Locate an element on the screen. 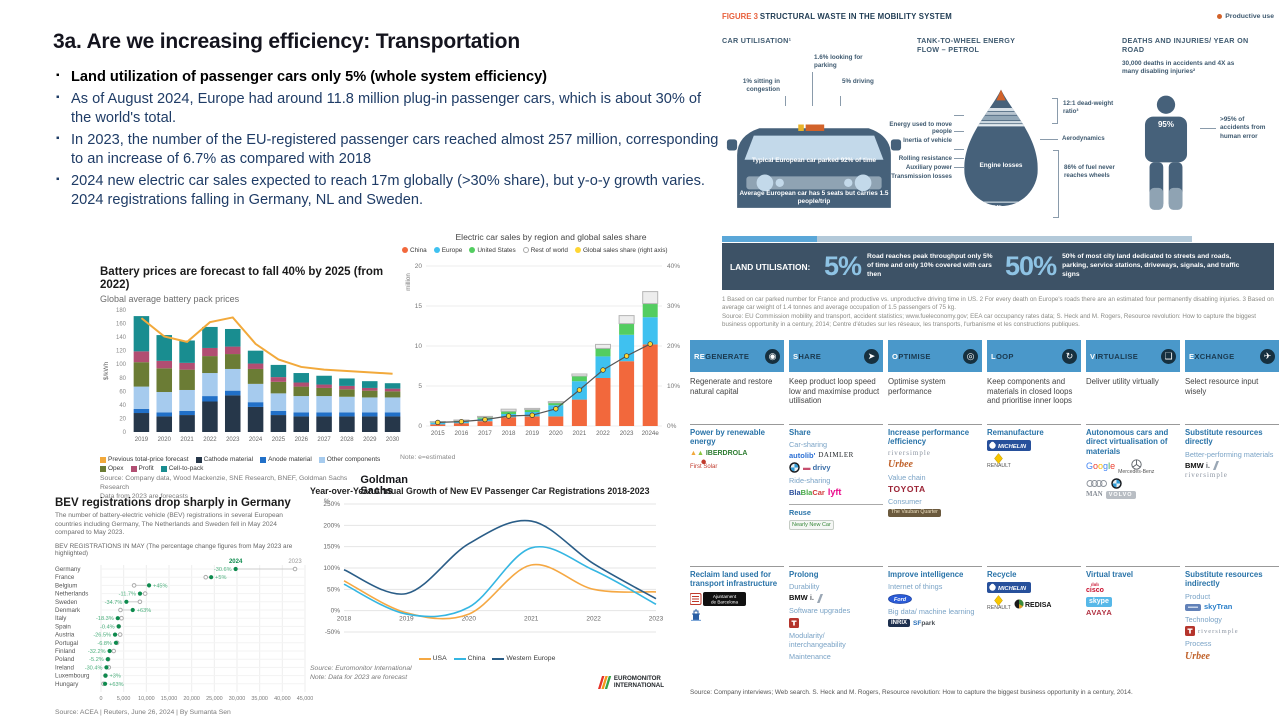 This screenshot has height=720, width=1280. blablacar-logo: BlaBlaCar is located at coordinates (807, 492).